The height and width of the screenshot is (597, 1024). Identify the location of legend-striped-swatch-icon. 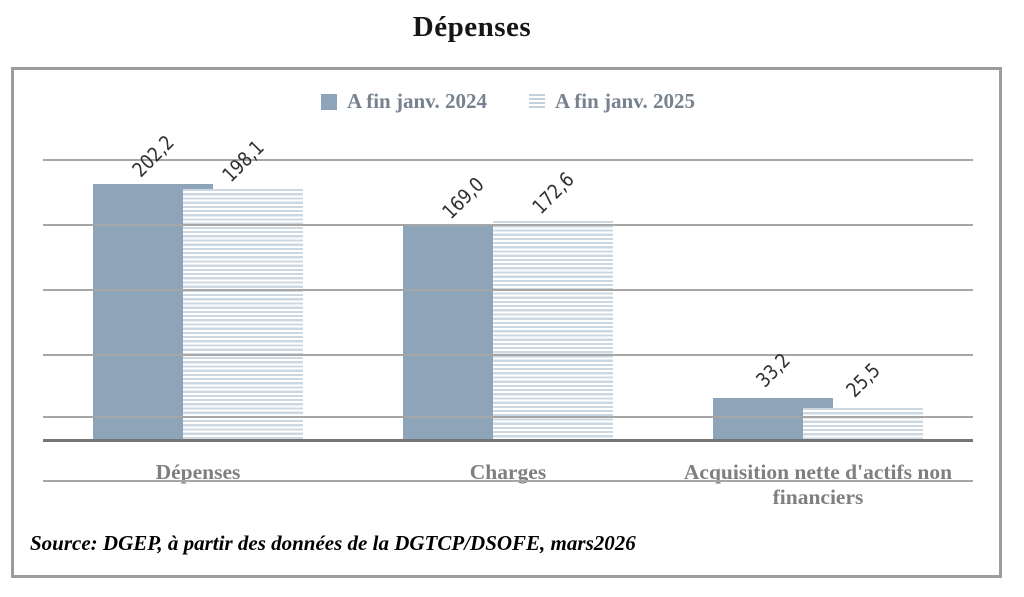
(537, 101).